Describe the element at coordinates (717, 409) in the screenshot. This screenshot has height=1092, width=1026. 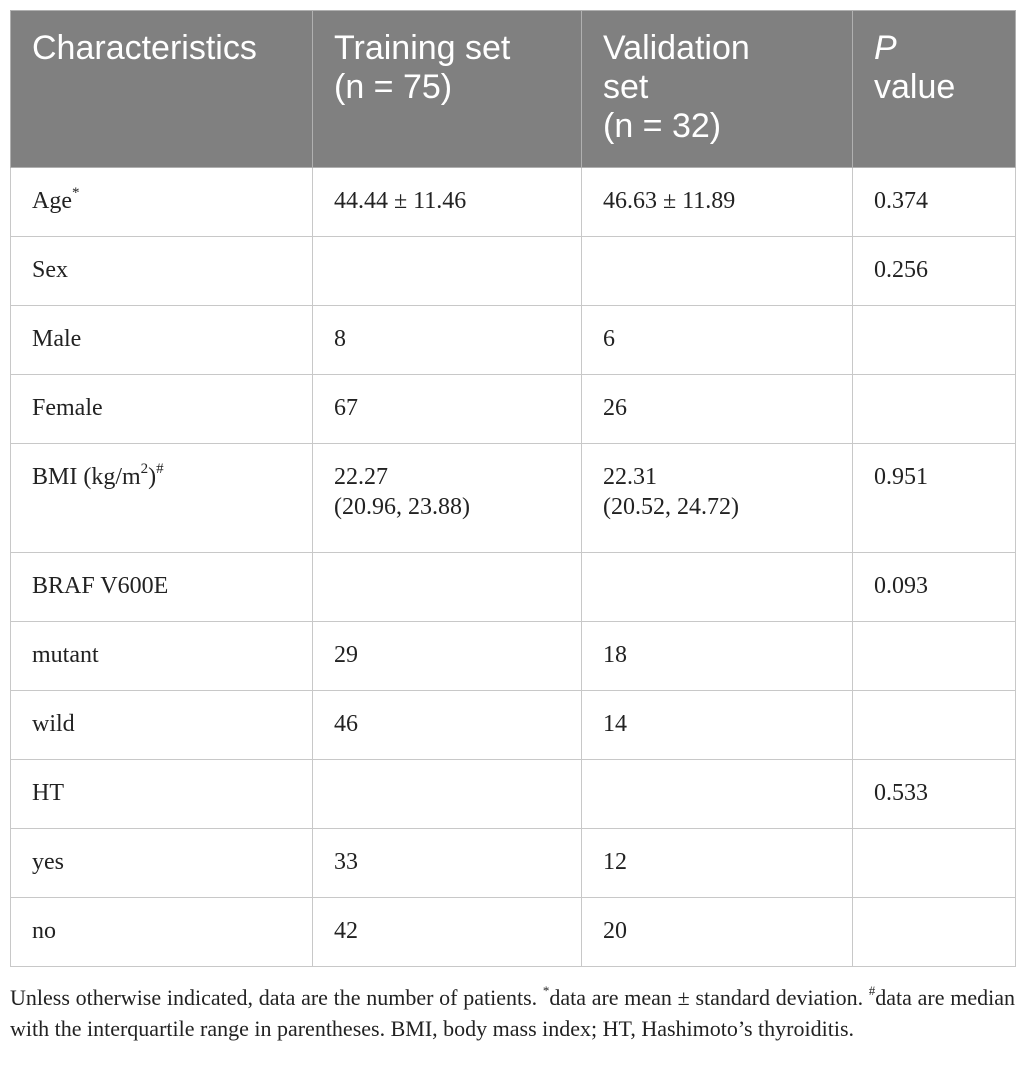
I see `cell-validation: 26` at that location.